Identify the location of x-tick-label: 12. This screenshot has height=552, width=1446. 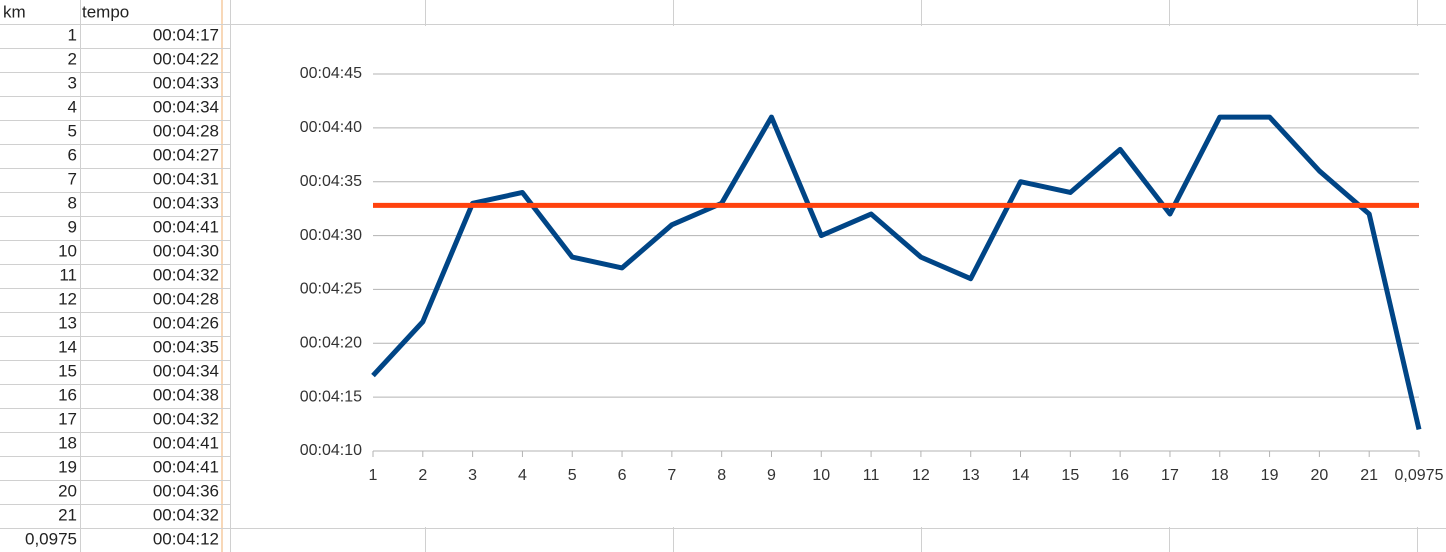
(921, 475).